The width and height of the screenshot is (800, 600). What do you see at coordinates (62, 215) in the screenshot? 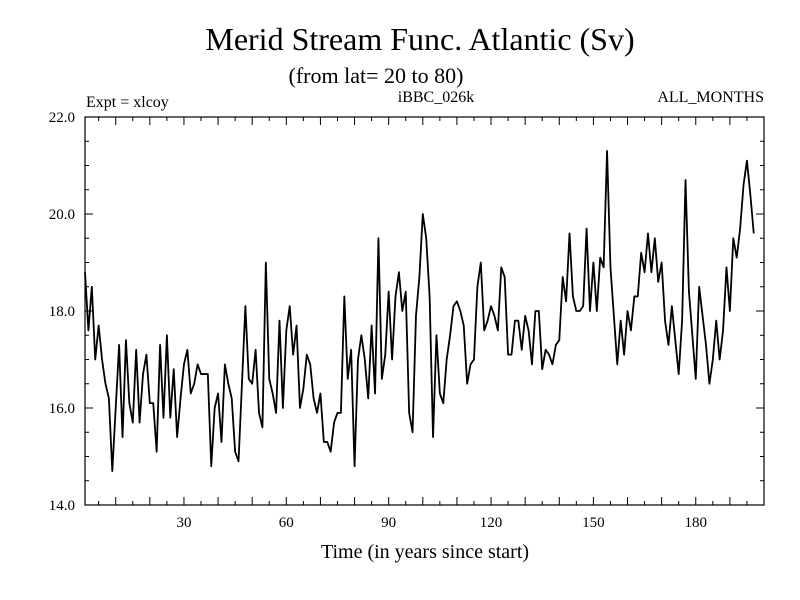
I see `y-tick-label: 20.0` at bounding box center [62, 215].